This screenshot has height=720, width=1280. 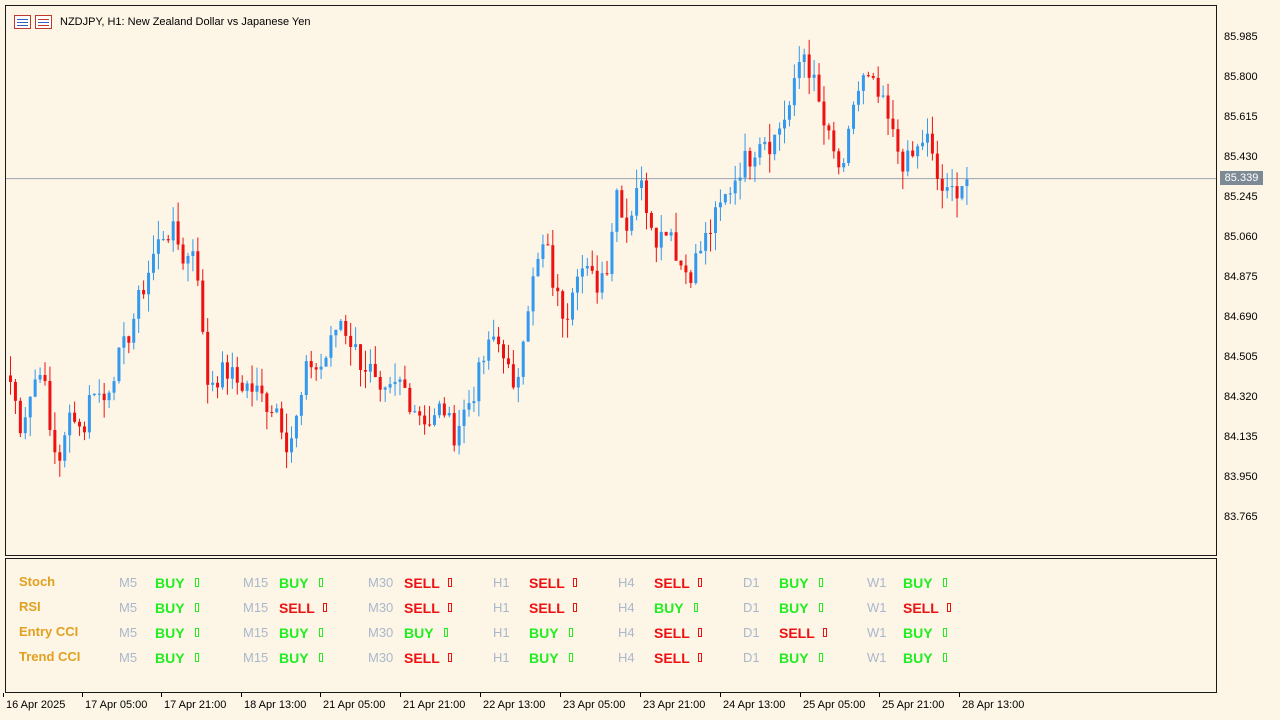 What do you see at coordinates (678, 658) in the screenshot?
I see `signal-cell: H4 SELL` at bounding box center [678, 658].